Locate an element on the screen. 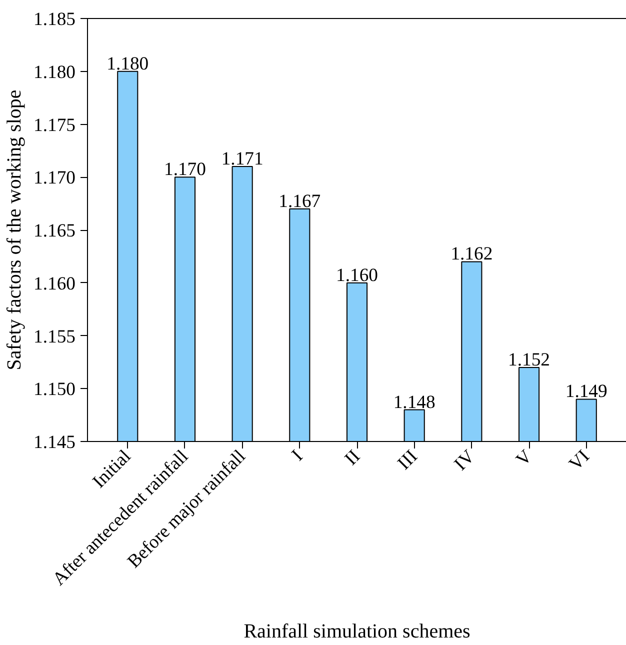 This screenshot has height=645, width=626. data-label: 1.148 is located at coordinates (414, 402).